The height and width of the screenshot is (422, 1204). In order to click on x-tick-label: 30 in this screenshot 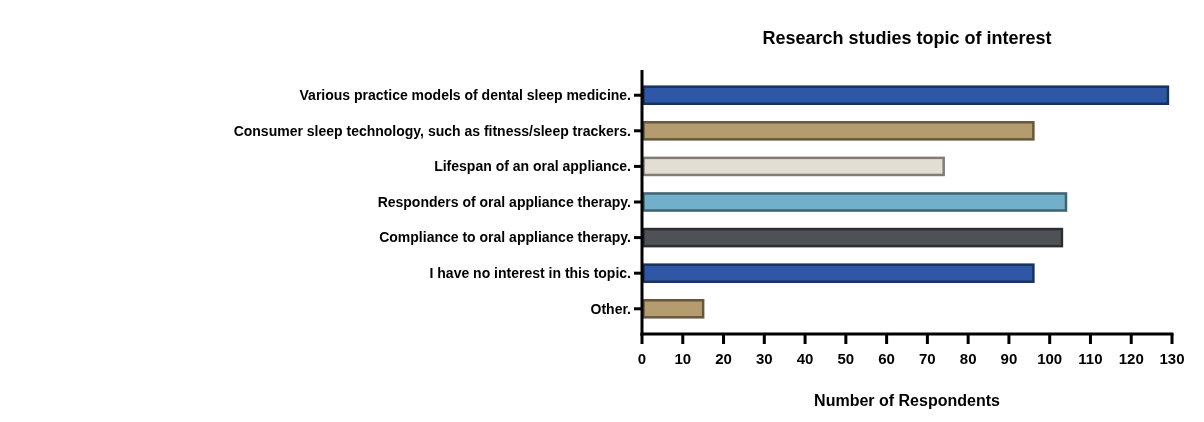, I will do `click(764, 358)`.